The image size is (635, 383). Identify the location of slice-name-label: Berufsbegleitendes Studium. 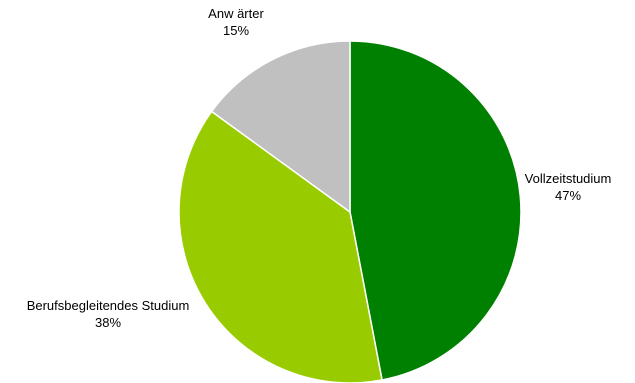
(108, 305).